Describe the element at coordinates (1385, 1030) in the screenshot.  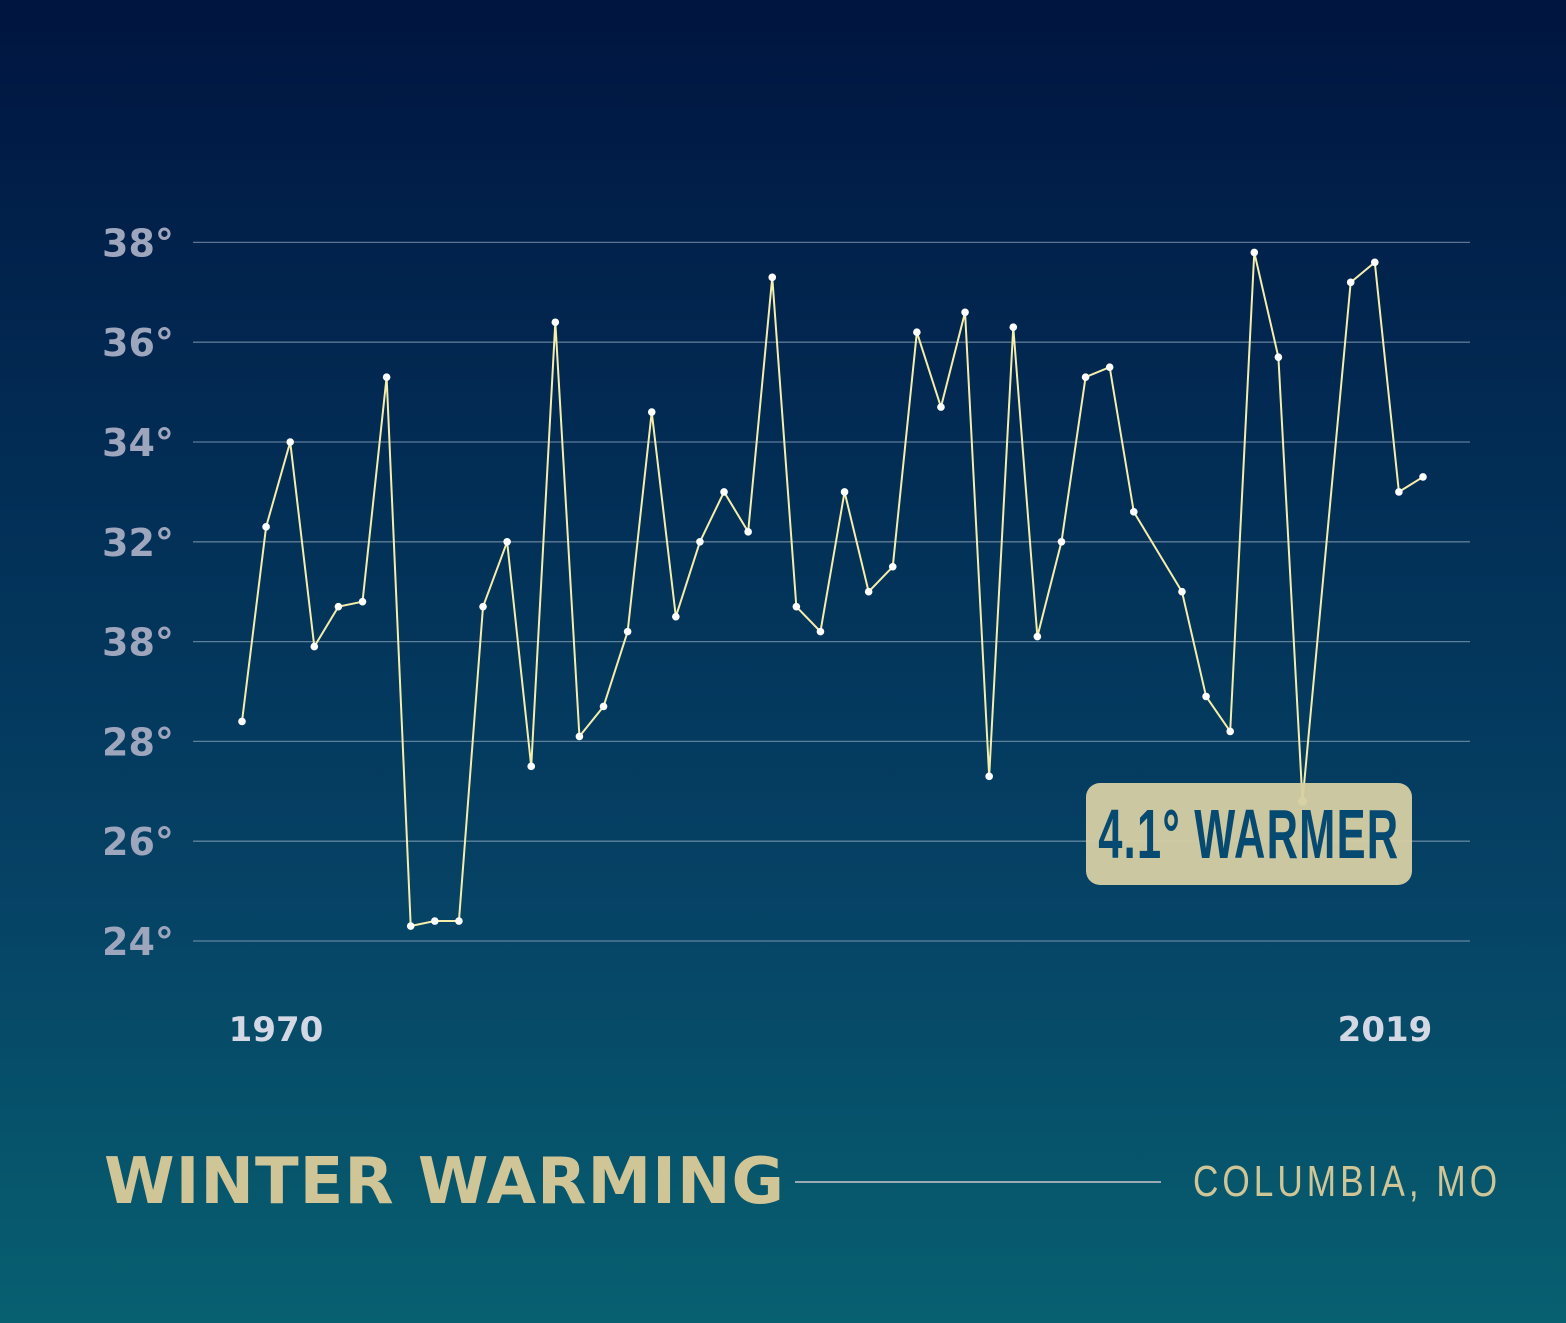
I see `x-tick-label: 2019` at that location.